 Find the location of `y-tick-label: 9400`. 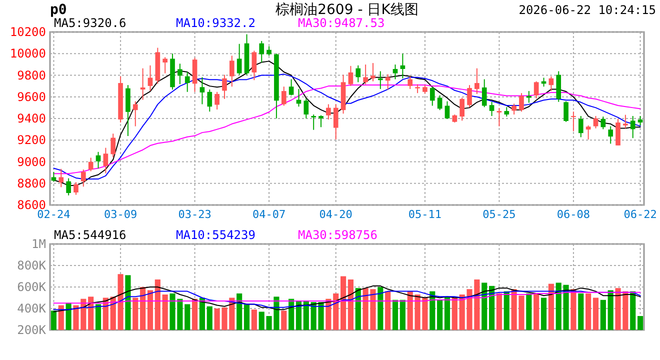

y-tick-label: 9400 is located at coordinates (31, 119).